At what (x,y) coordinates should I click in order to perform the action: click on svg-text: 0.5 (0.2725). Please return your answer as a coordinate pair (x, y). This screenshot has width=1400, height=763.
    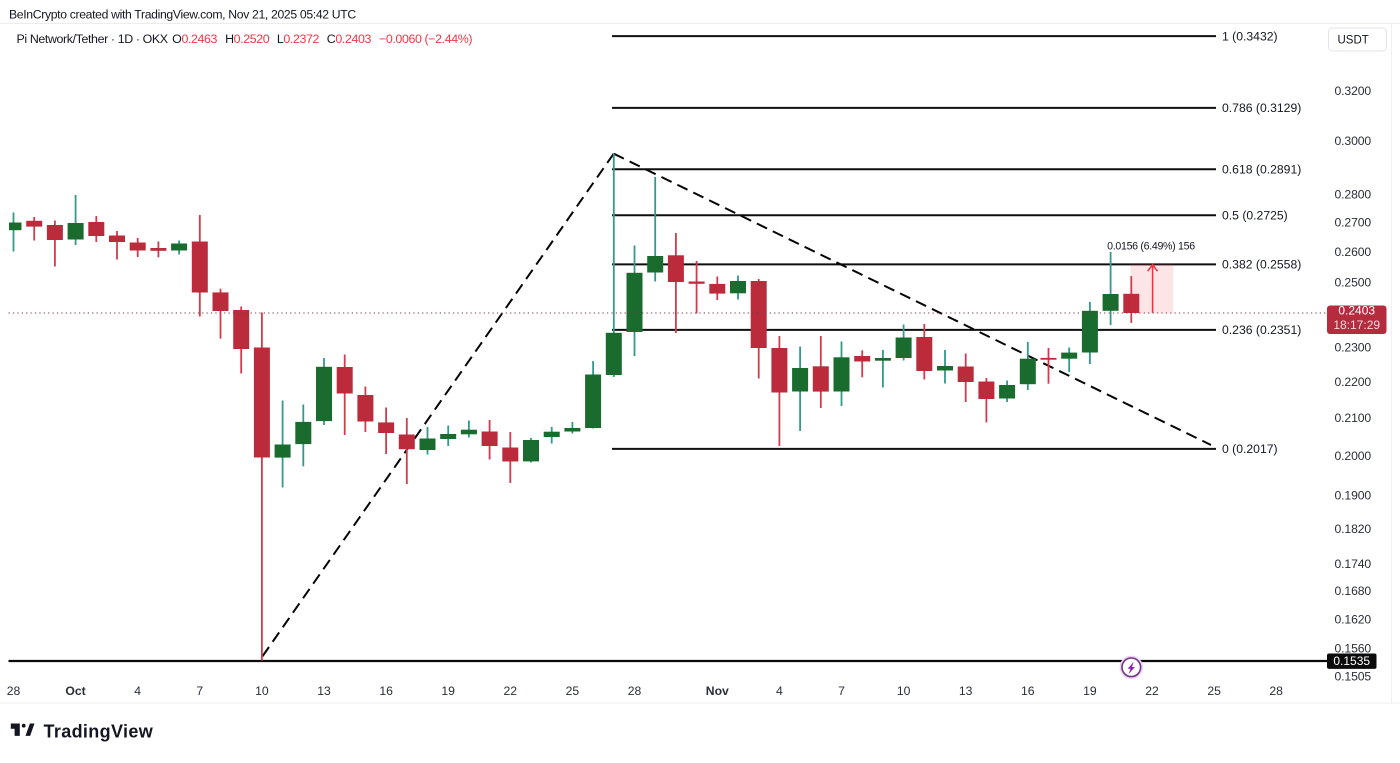
    Looking at the image, I should click on (1255, 216).